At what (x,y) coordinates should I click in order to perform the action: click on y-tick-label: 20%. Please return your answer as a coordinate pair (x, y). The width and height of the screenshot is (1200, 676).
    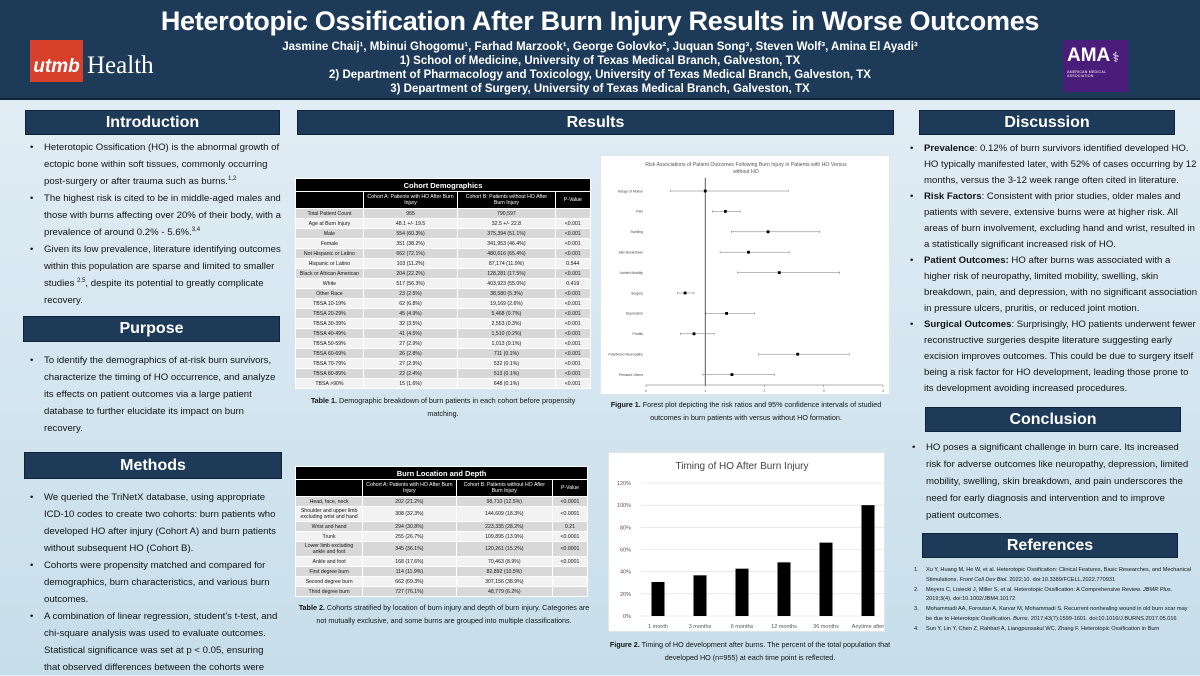
    Looking at the image, I should click on (625, 595).